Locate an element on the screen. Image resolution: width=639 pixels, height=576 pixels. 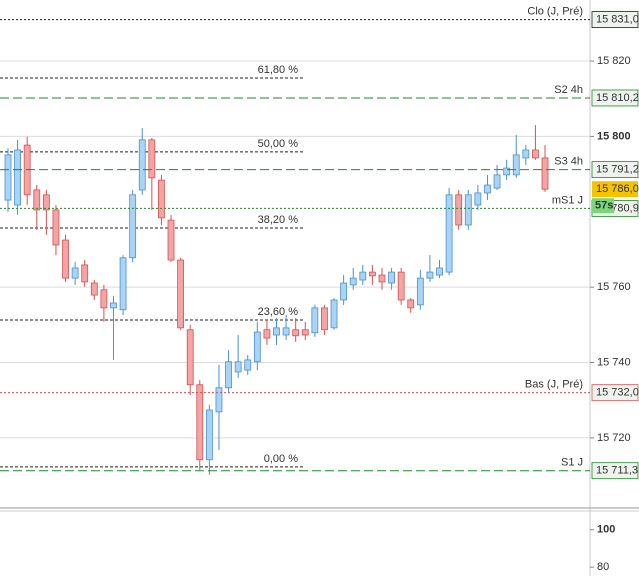
fib-label: 38,20 % is located at coordinates (278, 220).